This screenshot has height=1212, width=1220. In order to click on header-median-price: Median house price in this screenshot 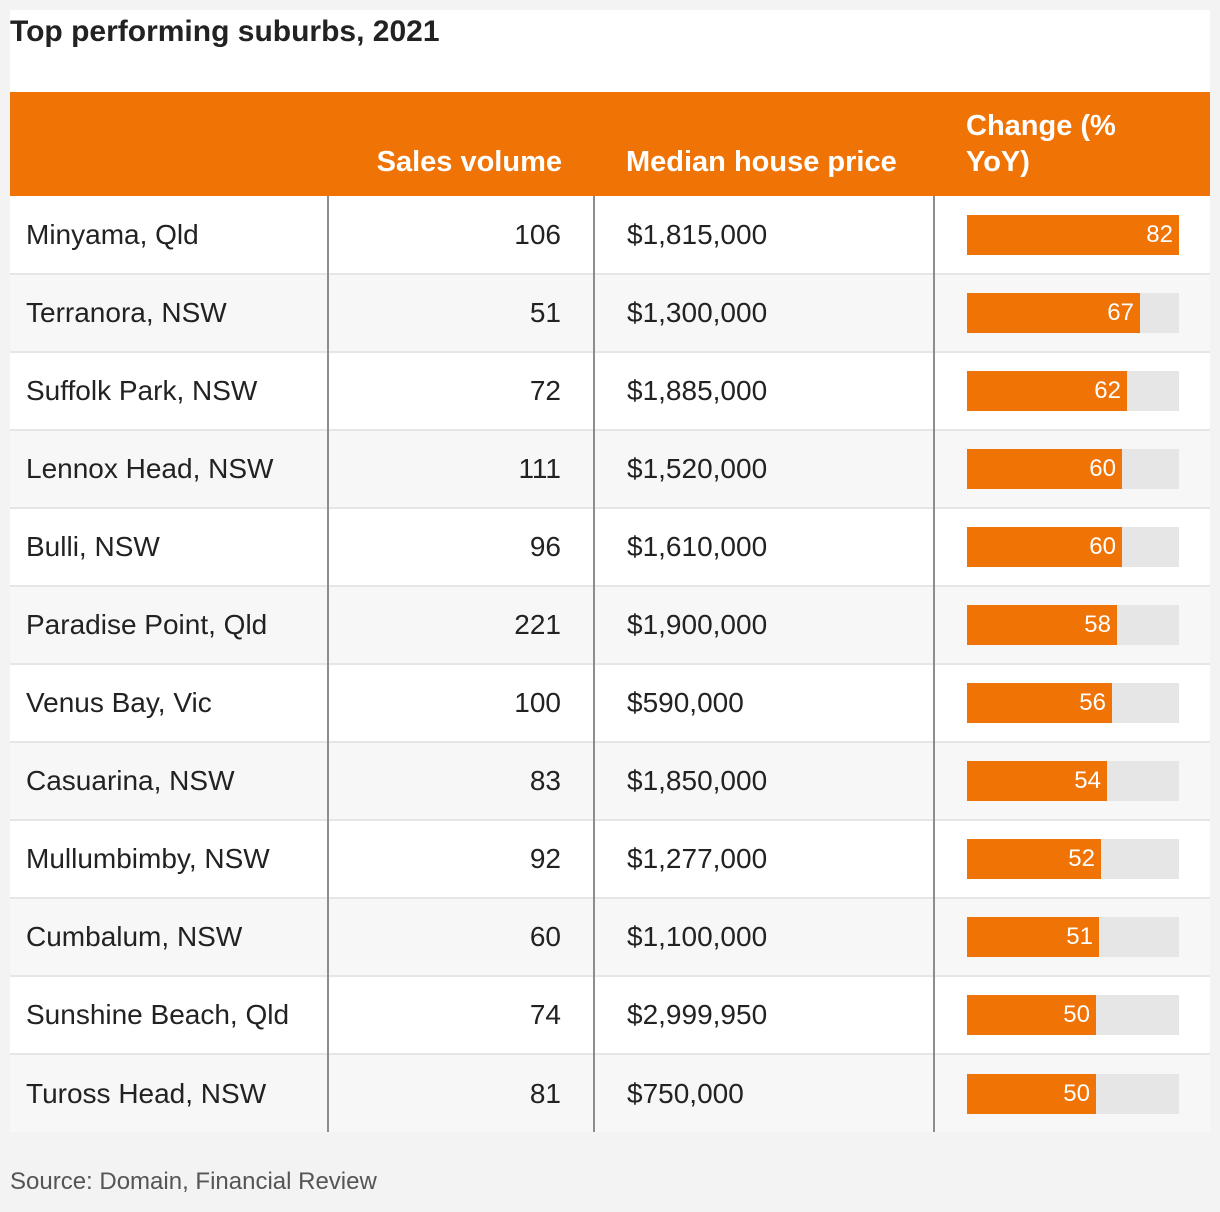, I will do `click(764, 144)`.